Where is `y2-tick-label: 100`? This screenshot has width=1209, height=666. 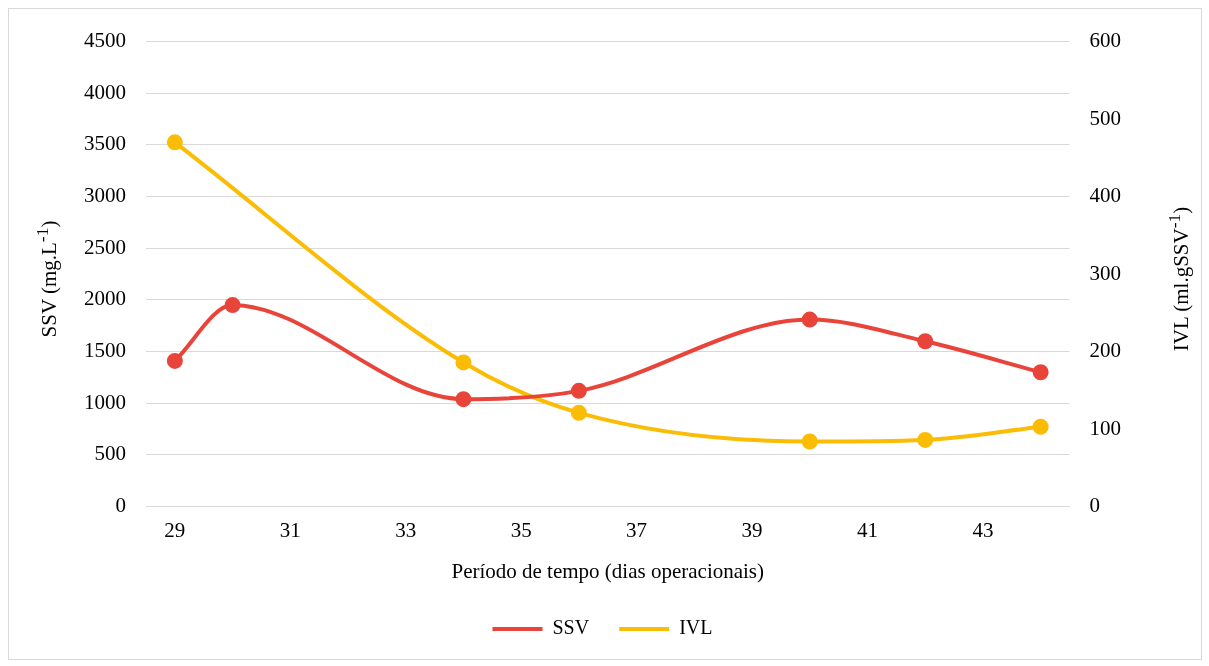
y2-tick-label: 100 is located at coordinates (1105, 427).